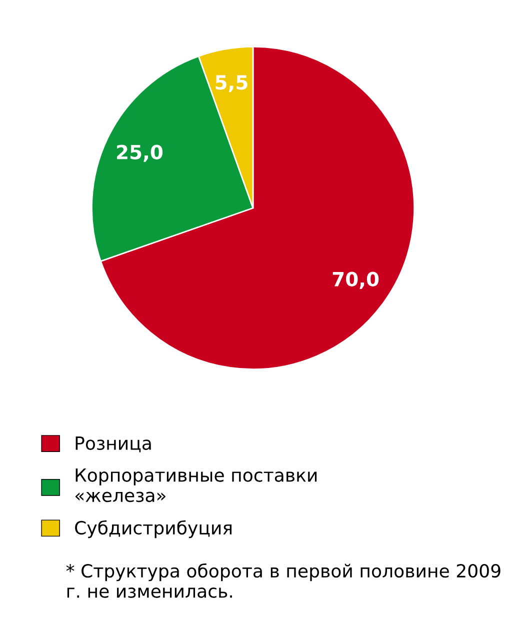 The width and height of the screenshot is (506, 640). Describe the element at coordinates (140, 153) in the screenshot. I see `data-label: 25,0` at that location.